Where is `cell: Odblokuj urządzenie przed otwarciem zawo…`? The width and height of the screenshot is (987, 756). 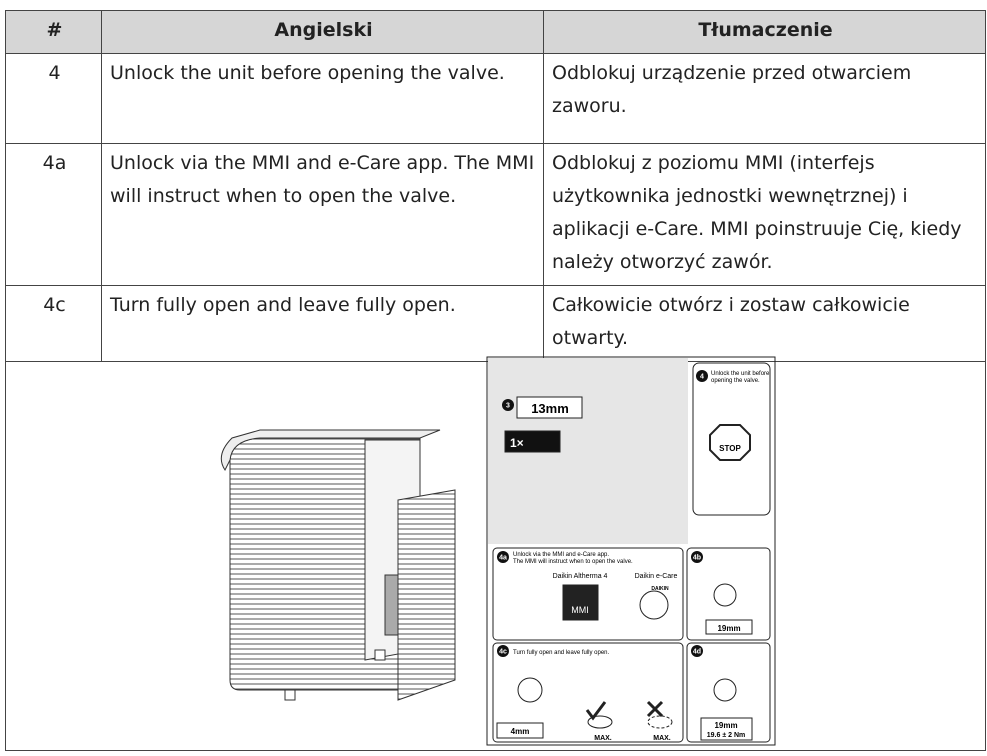 cell: Odblokuj urządzenie przed otwarciem zawo… is located at coordinates (764, 98).